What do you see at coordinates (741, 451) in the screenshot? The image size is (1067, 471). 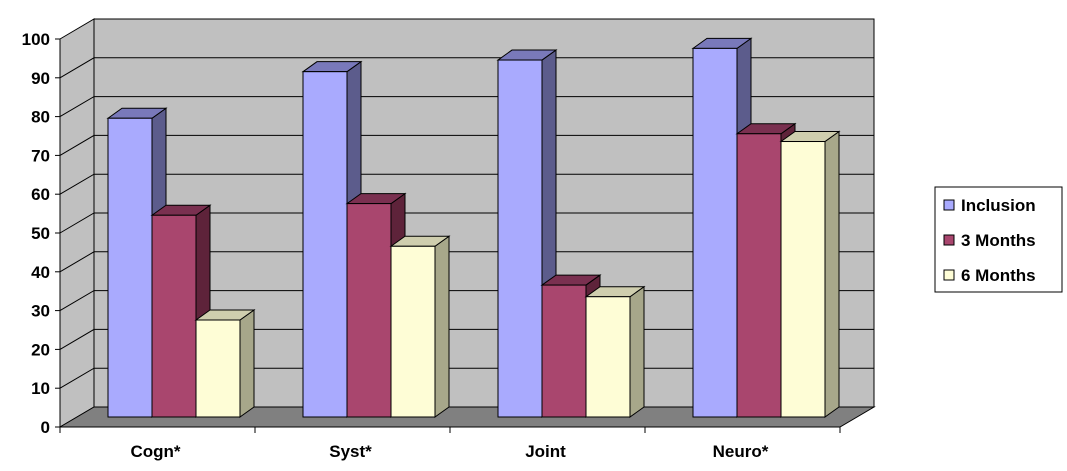 I see `x-tick-label-neuro: Neuro*` at bounding box center [741, 451].